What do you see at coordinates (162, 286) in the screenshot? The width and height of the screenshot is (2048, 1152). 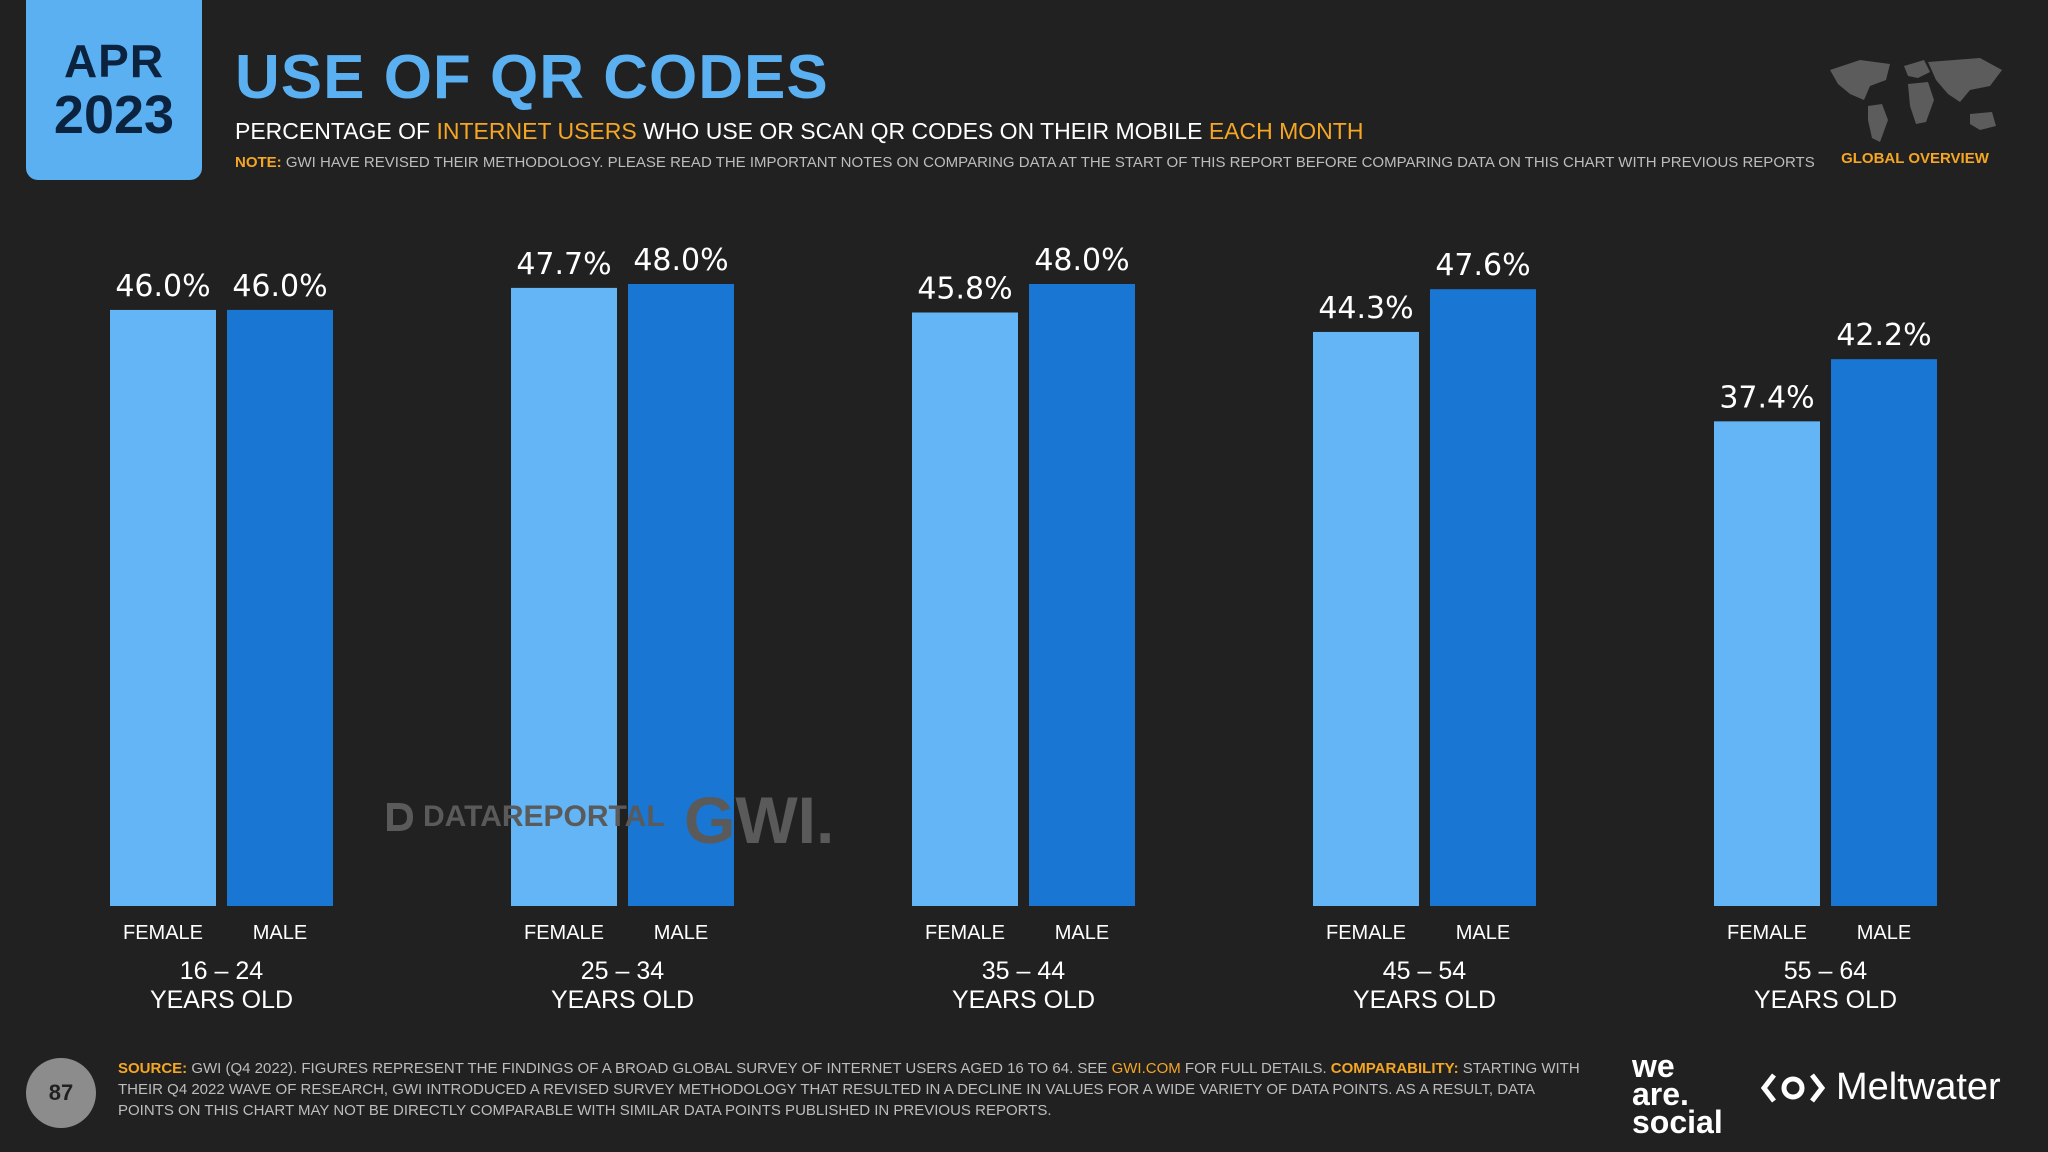 I see `value-label-female-0: 46.0%` at bounding box center [162, 286].